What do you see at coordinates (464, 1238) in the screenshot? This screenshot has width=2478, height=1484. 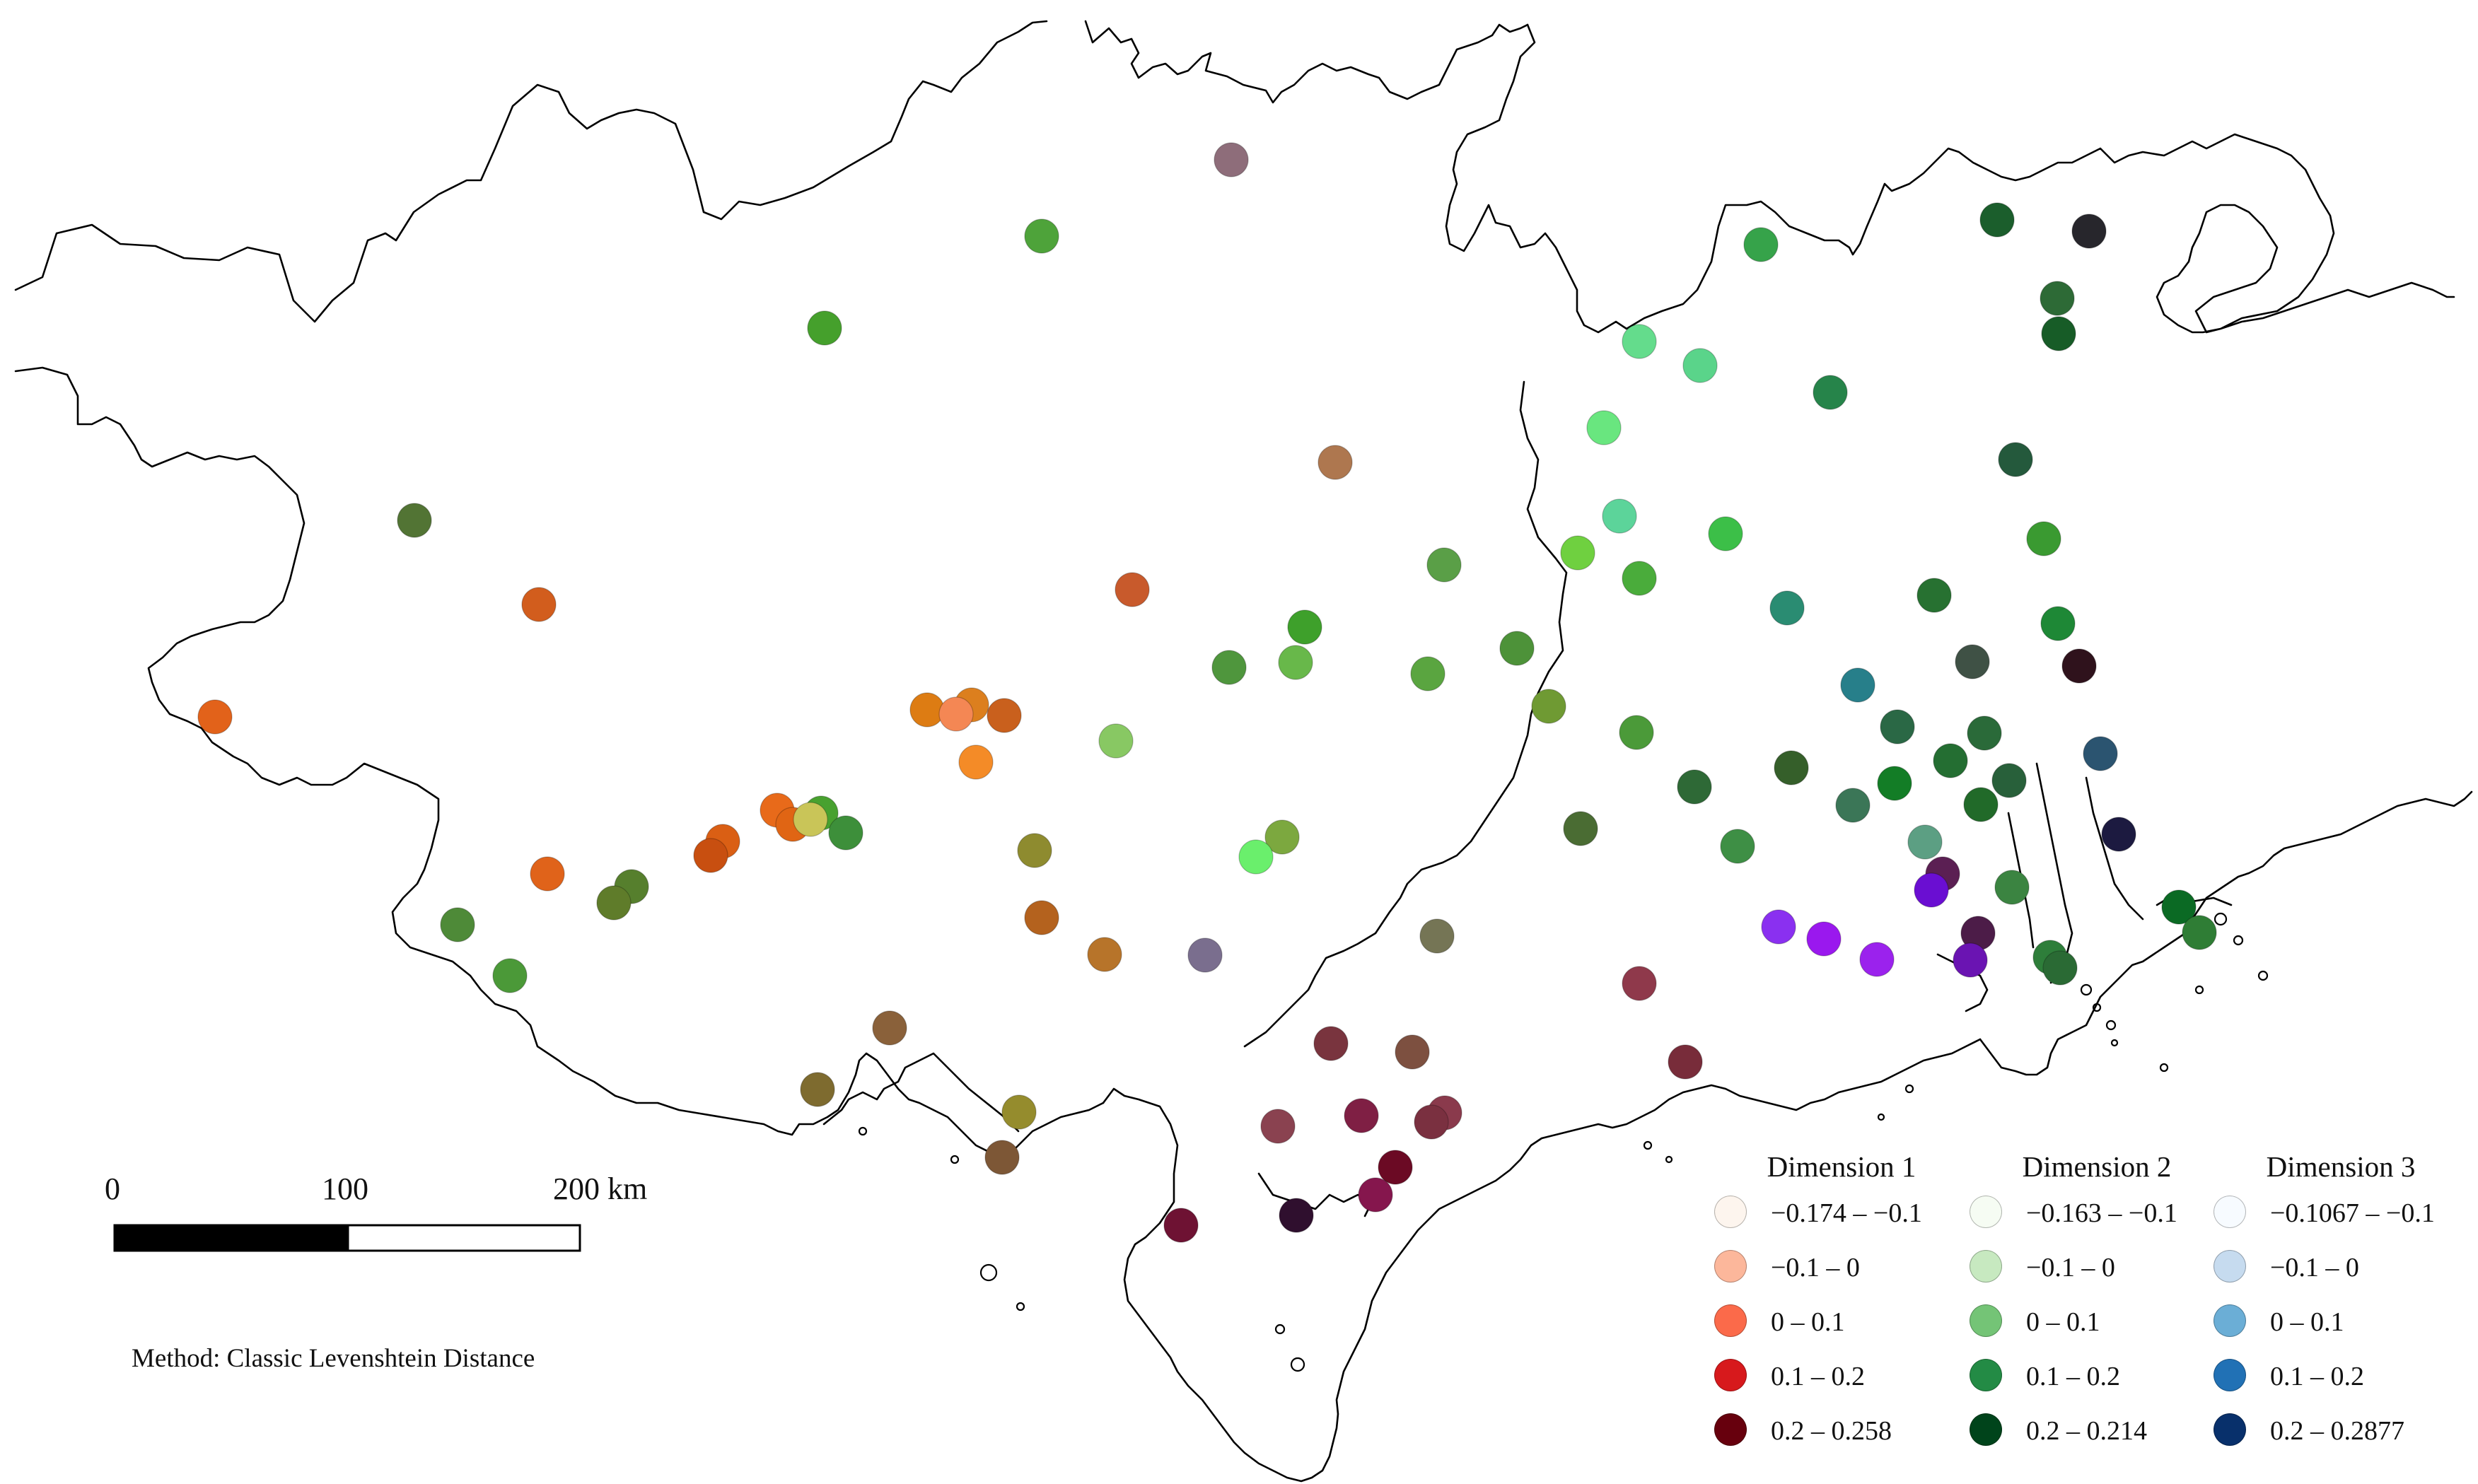 I see `scale-bar-white-segment` at bounding box center [464, 1238].